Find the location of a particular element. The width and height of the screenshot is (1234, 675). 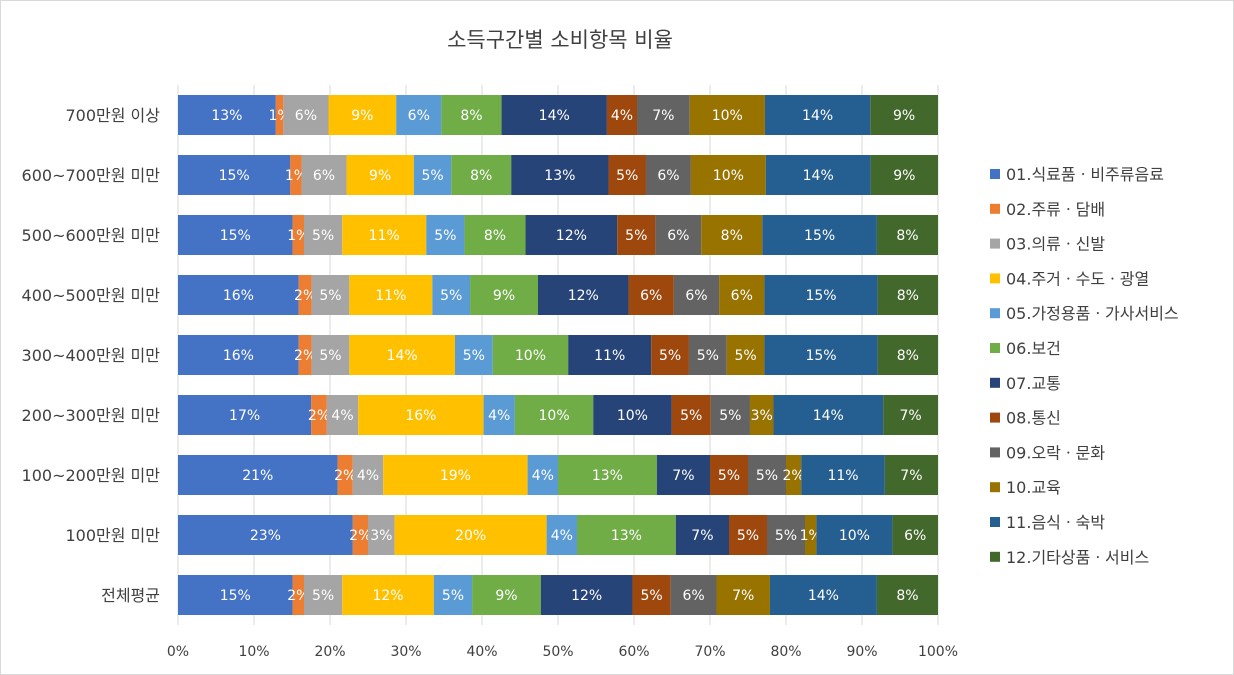

bar-value-label: 21% is located at coordinates (257, 476).